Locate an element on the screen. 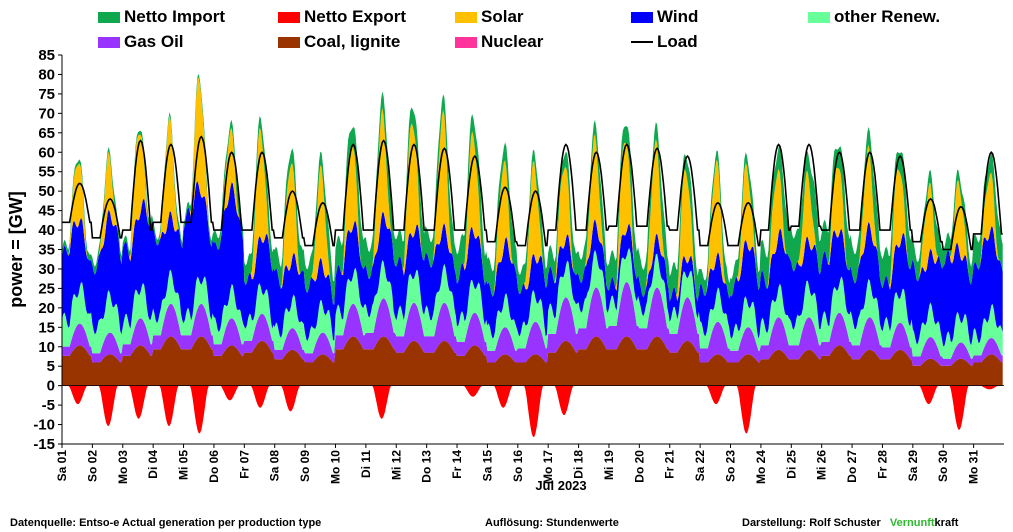 This screenshot has height=532, width=1013. x-tick-label: Do 06 is located at coordinates (214, 466).